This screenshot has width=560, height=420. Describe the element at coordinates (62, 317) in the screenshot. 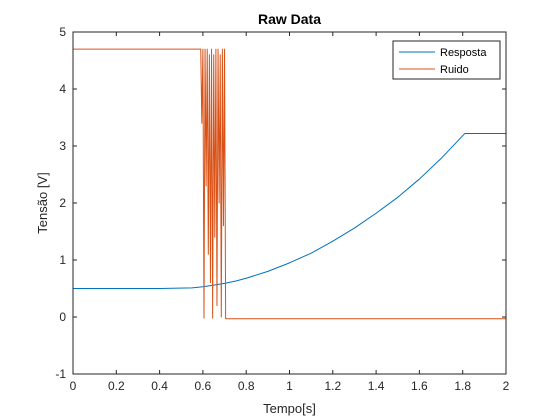

I see `y-tick-label: 0` at that location.